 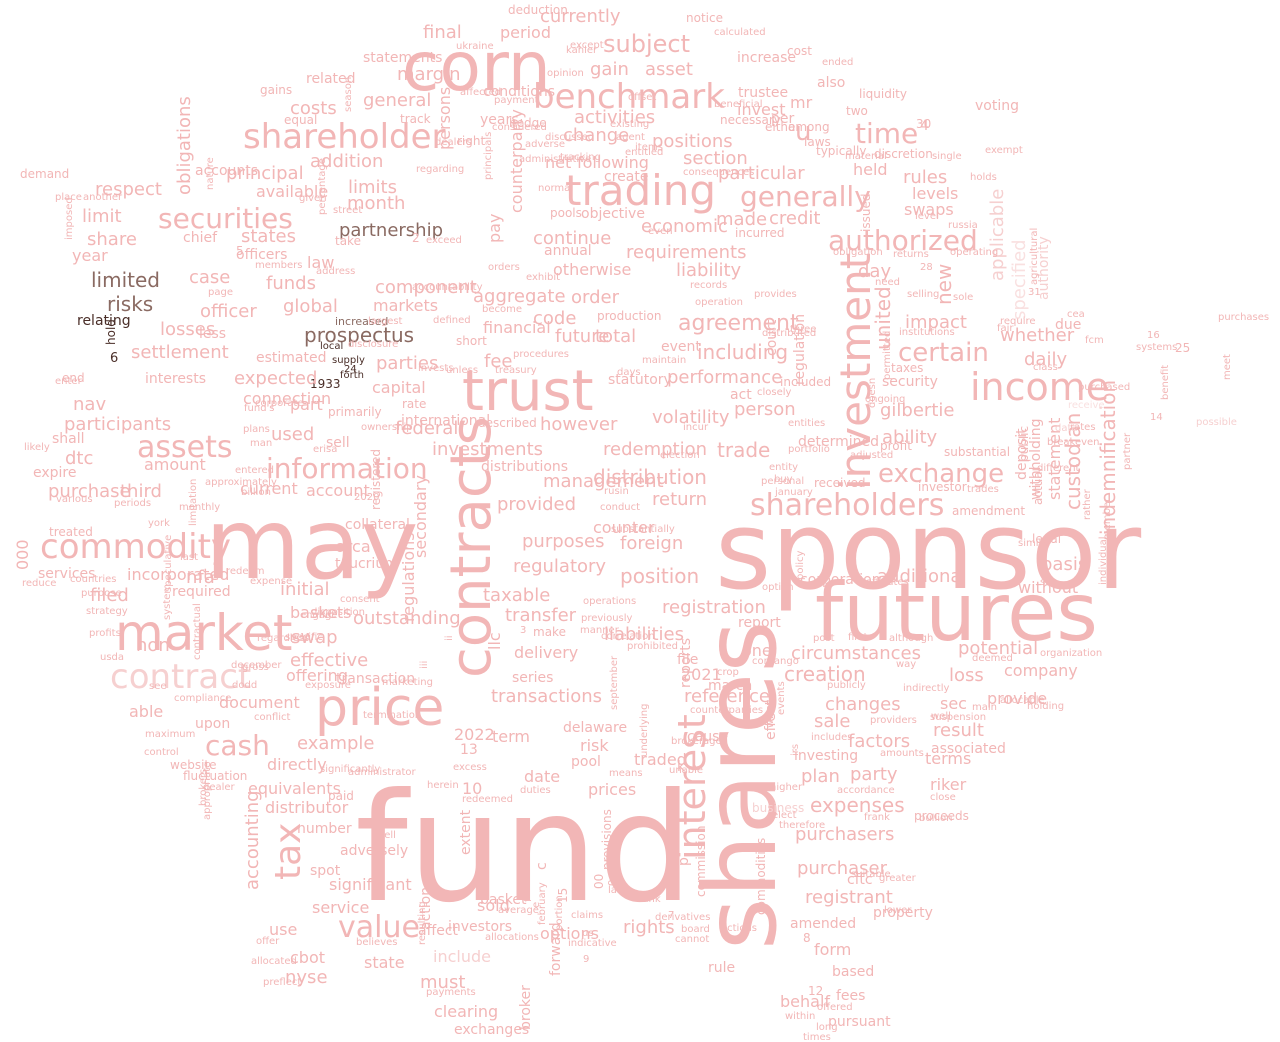 I want to click on word-net: net, so click(x=558, y=162).